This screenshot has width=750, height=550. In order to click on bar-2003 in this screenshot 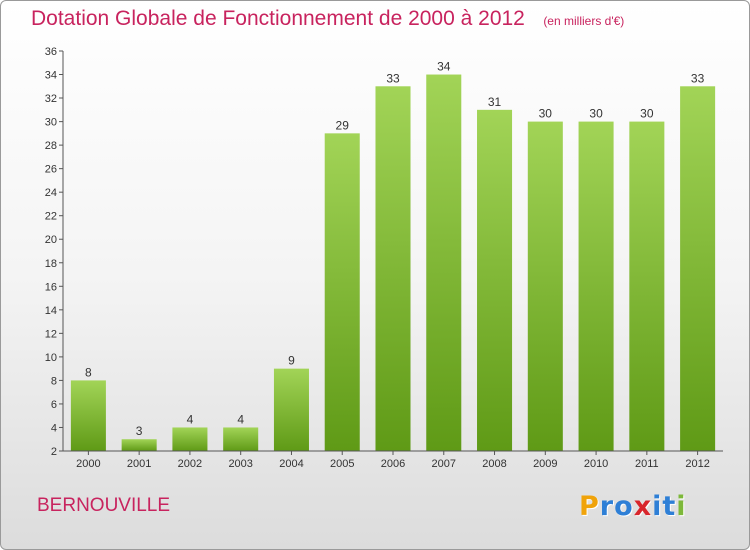, I will do `click(241, 439)`.